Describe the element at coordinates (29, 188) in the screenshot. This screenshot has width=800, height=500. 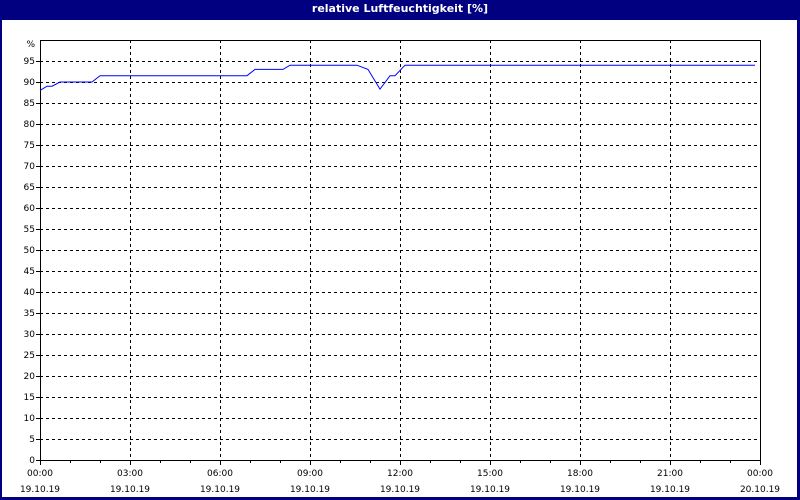
I see `y-tick-label: 65` at that location.